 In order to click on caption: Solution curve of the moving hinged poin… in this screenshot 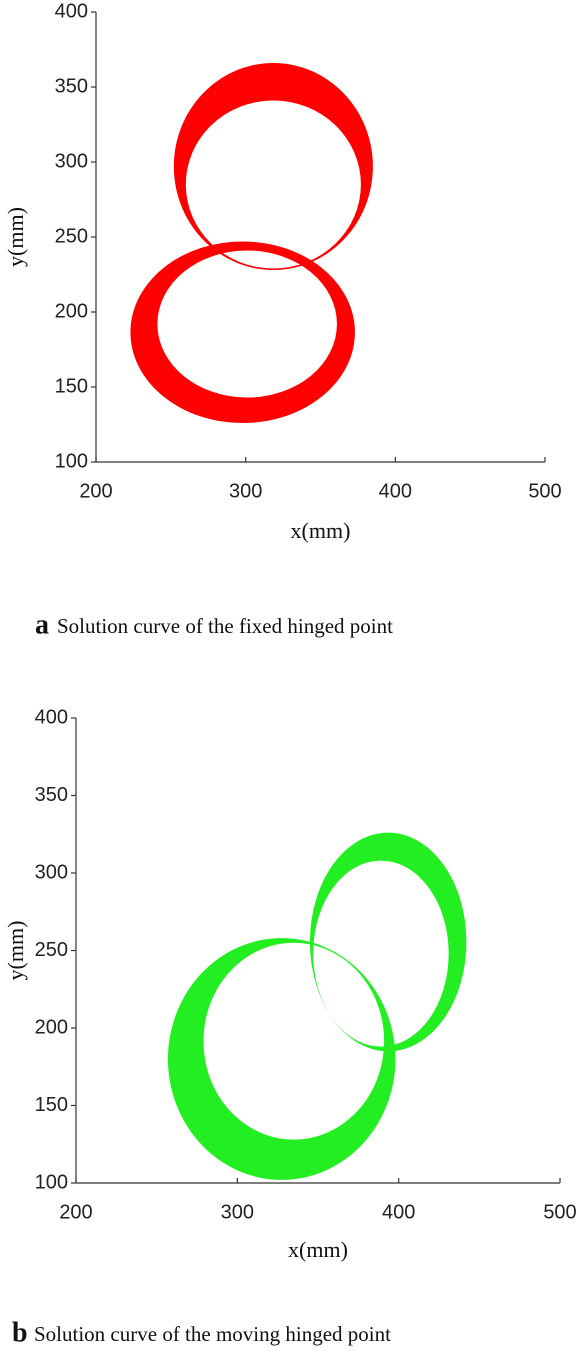, I will do `click(212, 1334)`.